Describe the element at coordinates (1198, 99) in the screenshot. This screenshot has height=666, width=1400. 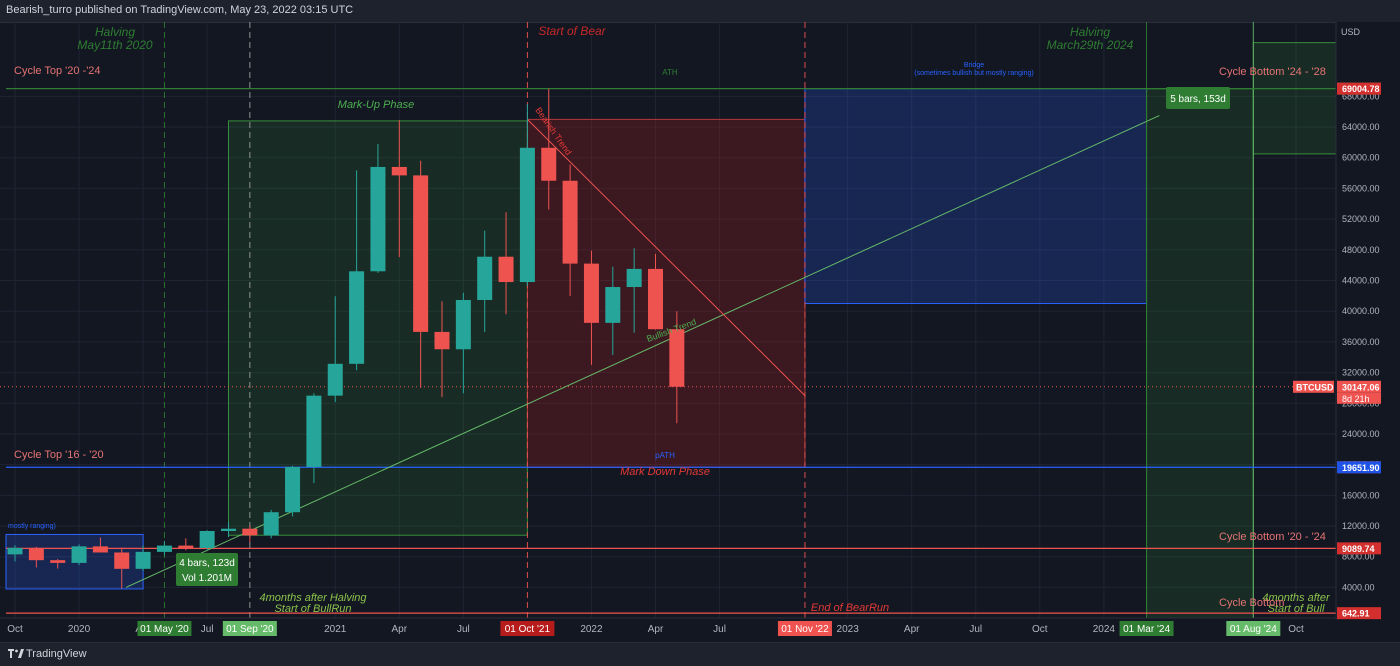
I see `measure-box-2-bars: 5 bars, 153d` at that location.